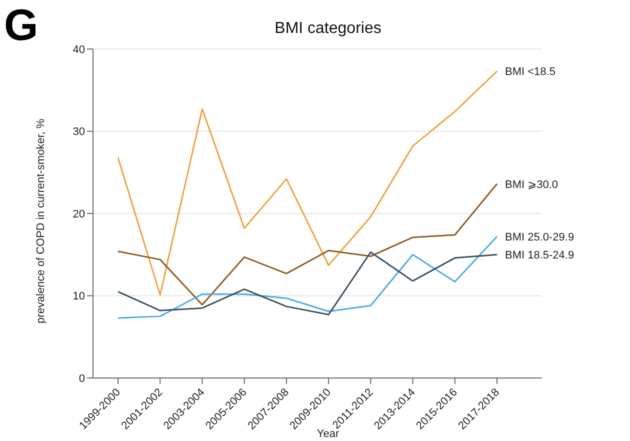  What do you see at coordinates (40, 221) in the screenshot?
I see `y-axis-title: prevalence of COPD in current-smoker, %` at bounding box center [40, 221].